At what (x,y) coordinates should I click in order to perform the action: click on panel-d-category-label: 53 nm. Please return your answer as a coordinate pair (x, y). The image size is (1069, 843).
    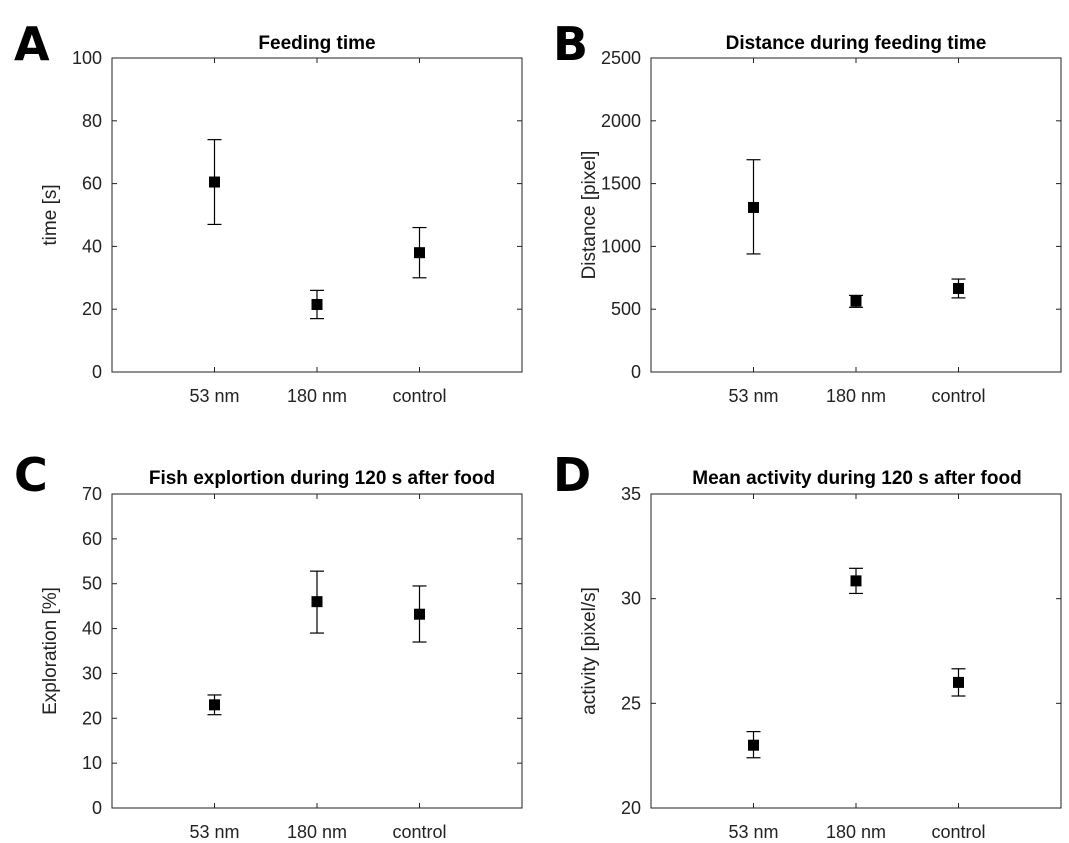
    Looking at the image, I should click on (753, 832).